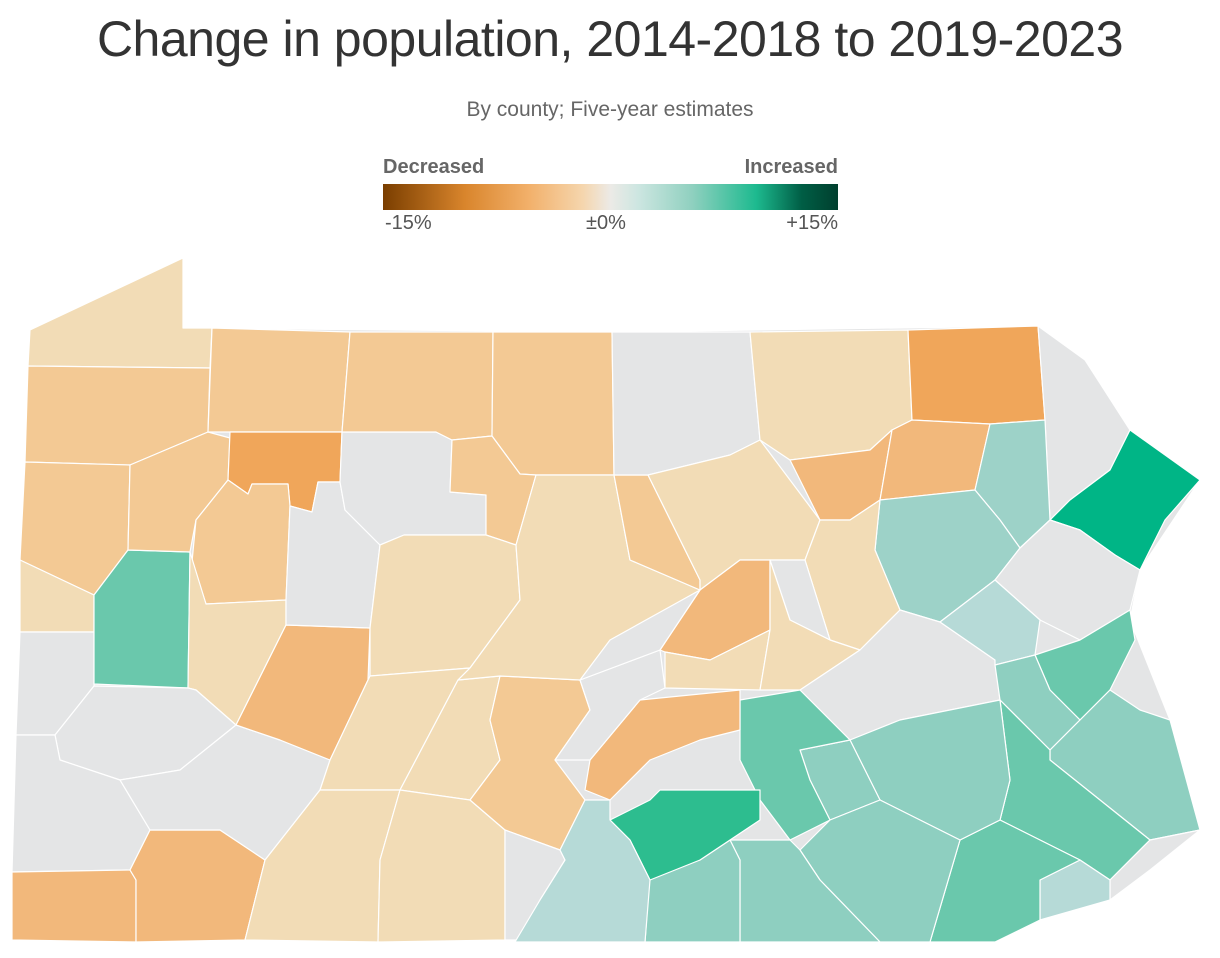  What do you see at coordinates (417, 386) in the screenshot?
I see `county-mckean` at bounding box center [417, 386].